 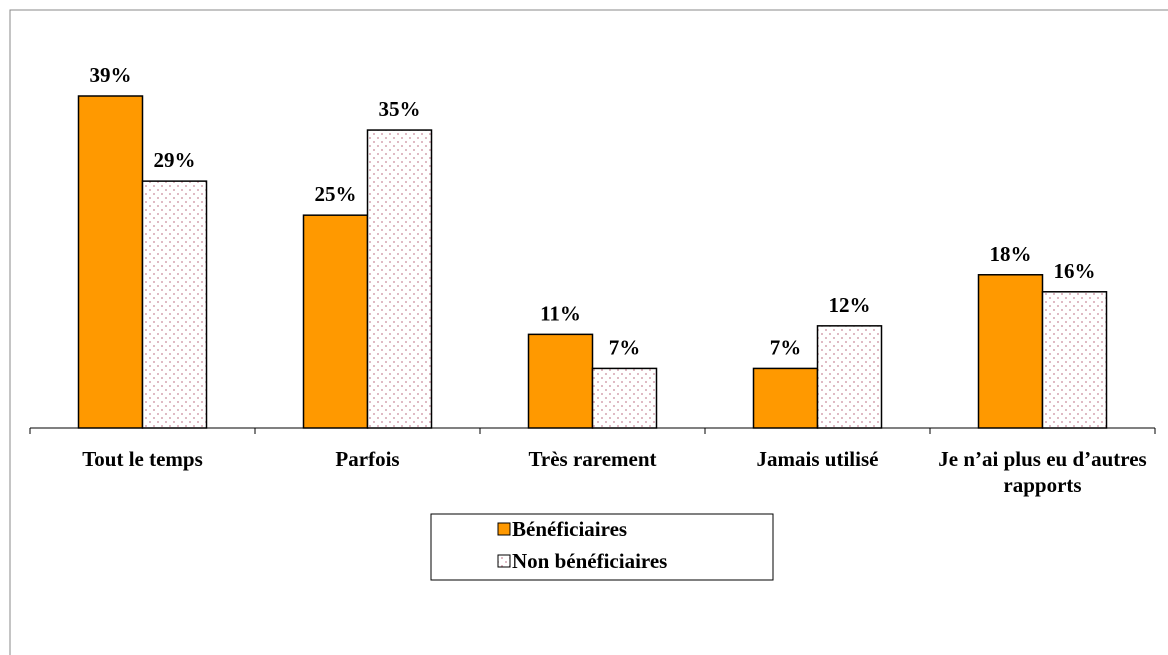 What do you see at coordinates (400, 109) in the screenshot?
I see `data-label: 35%` at bounding box center [400, 109].